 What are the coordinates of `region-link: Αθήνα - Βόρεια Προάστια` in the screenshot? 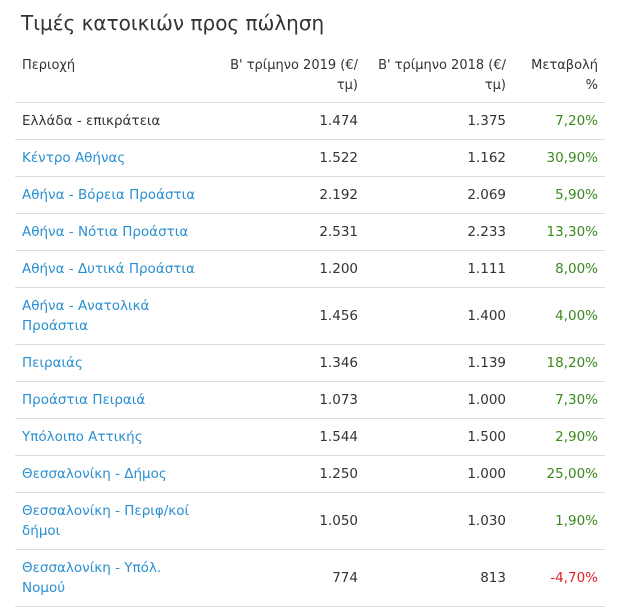 It's located at (109, 195).